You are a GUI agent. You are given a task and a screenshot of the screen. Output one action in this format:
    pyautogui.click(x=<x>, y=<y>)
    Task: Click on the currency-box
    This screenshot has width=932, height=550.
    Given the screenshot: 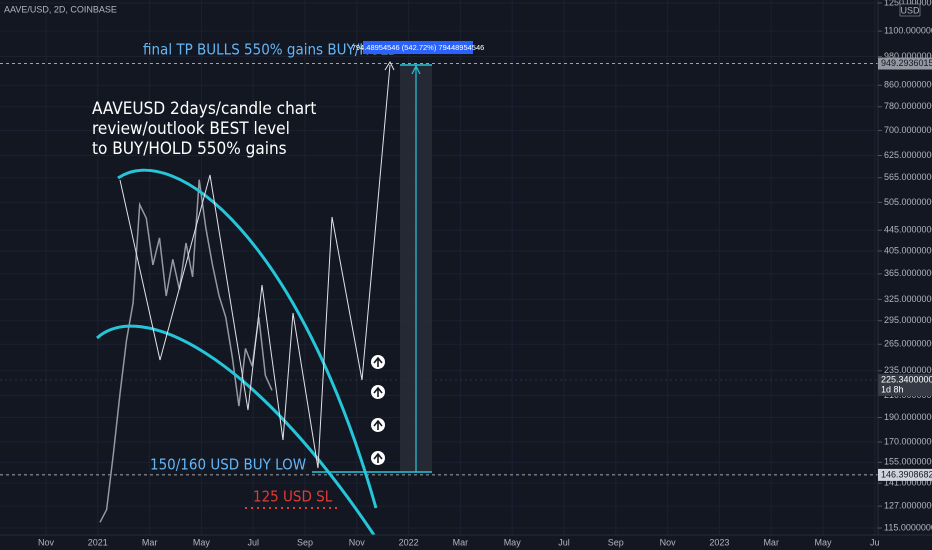 What is the action you would take?
    pyautogui.click(x=910, y=10)
    